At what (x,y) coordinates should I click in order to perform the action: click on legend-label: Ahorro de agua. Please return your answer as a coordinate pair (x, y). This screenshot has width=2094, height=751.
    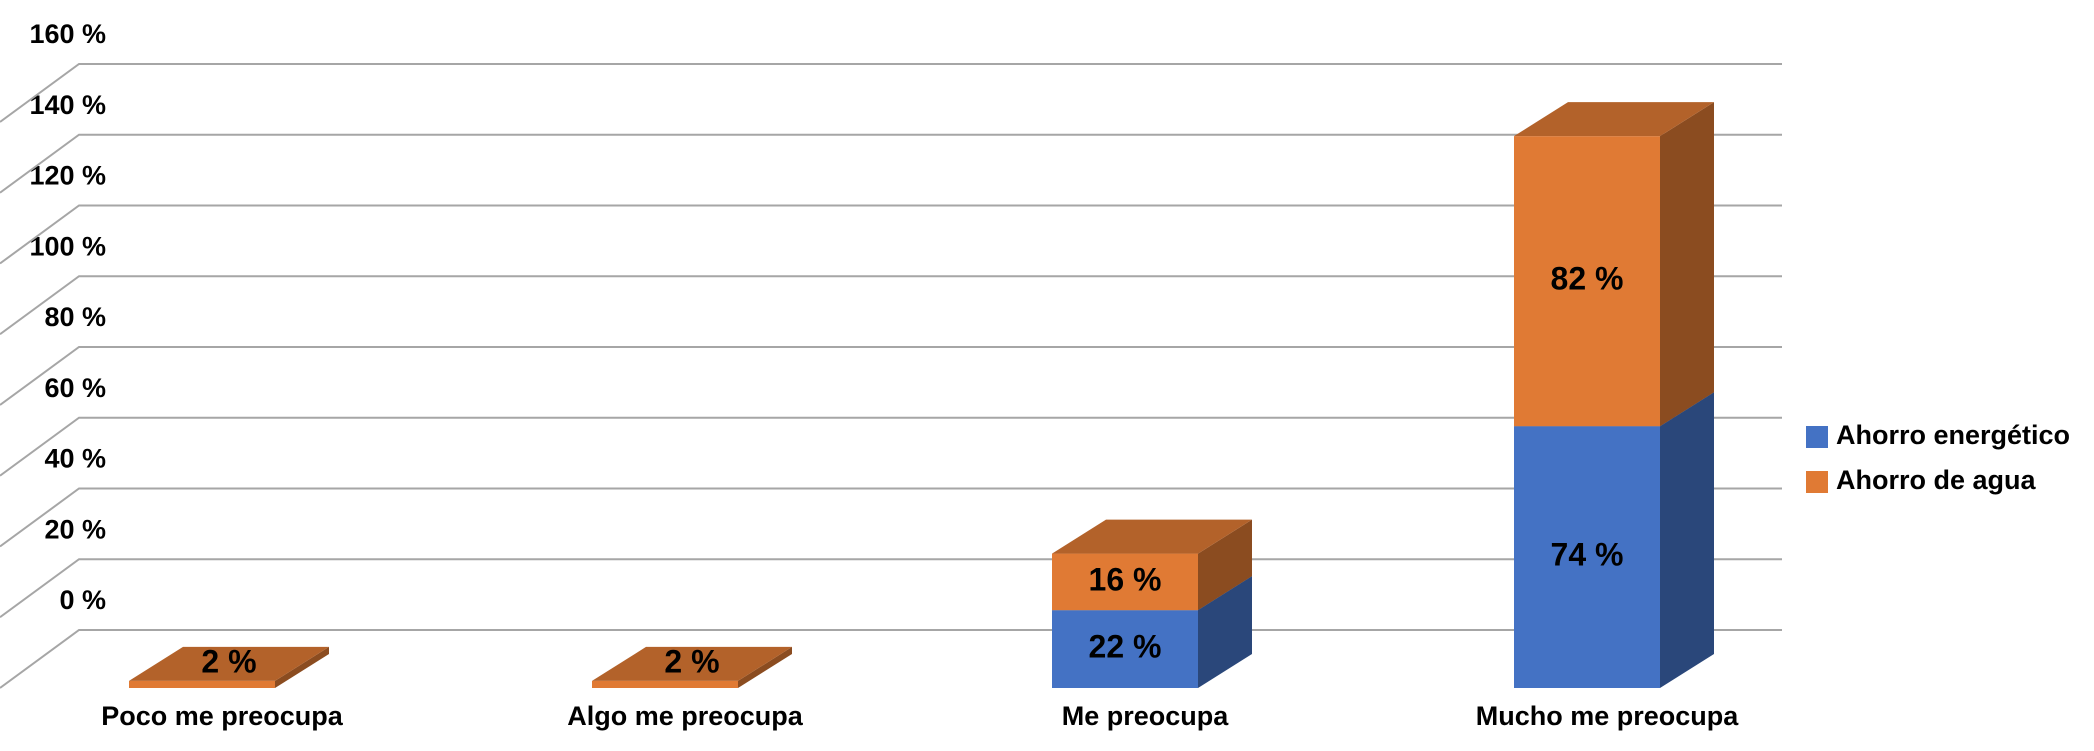
    Looking at the image, I should click on (1936, 480).